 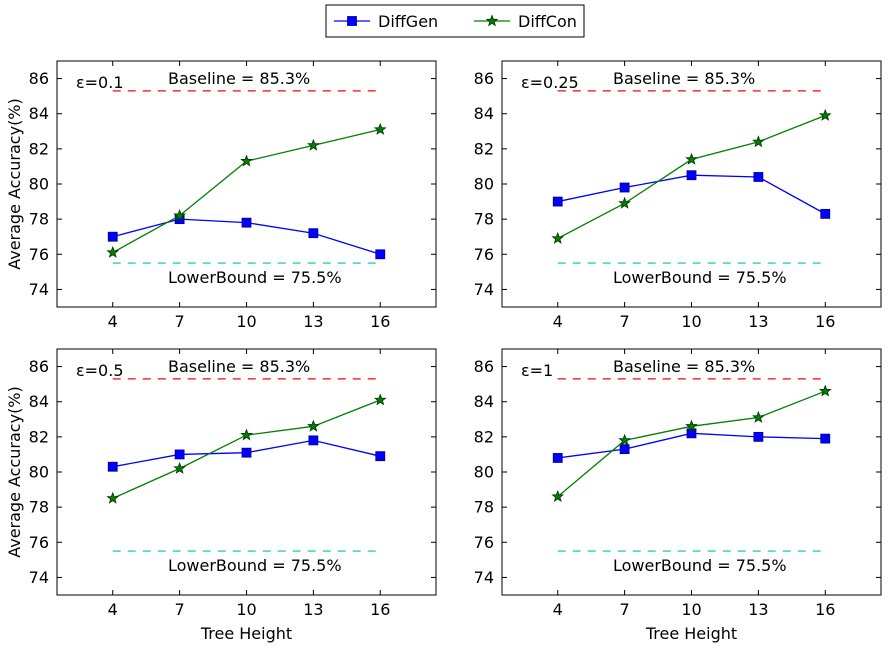 I want to click on legend-marker-diffgen, so click(x=352, y=21).